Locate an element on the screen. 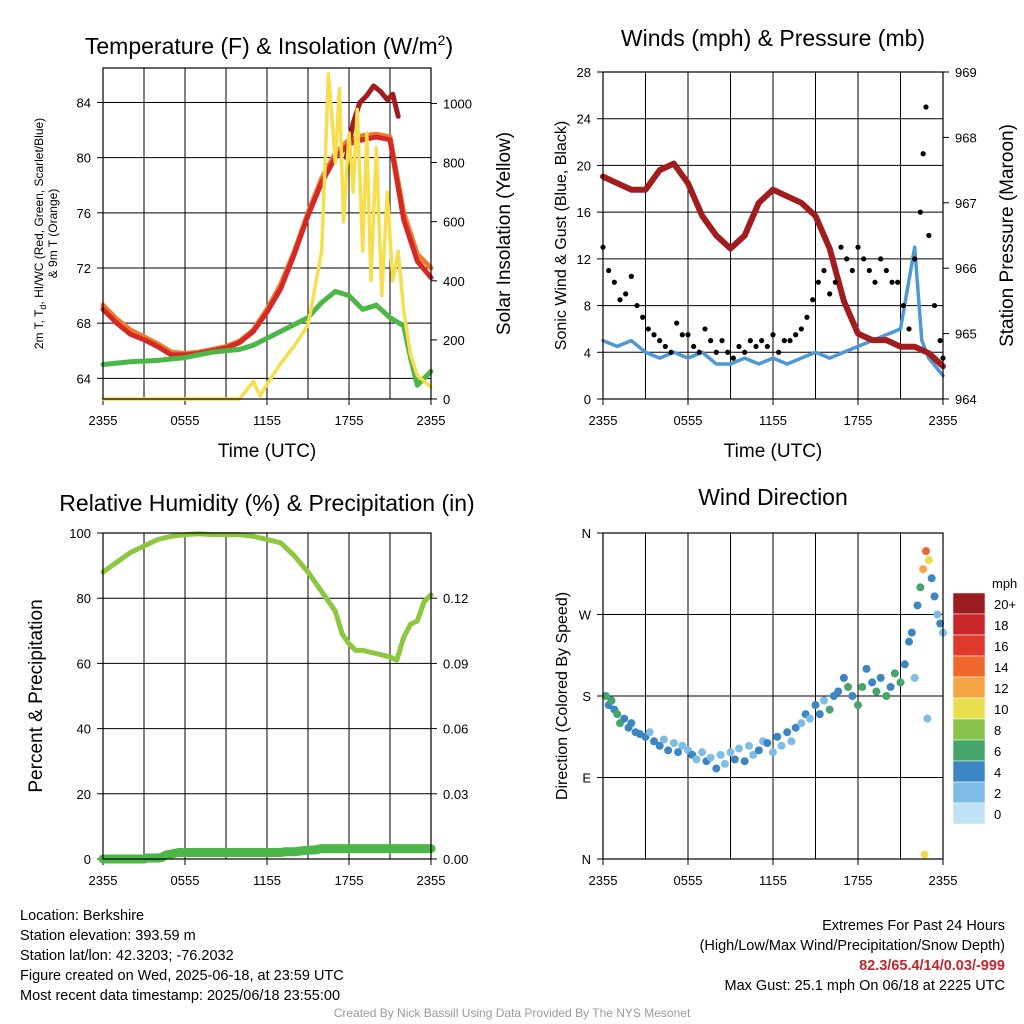 The image size is (1024, 1024). y-tick-label-left: 8 is located at coordinates (587, 306).